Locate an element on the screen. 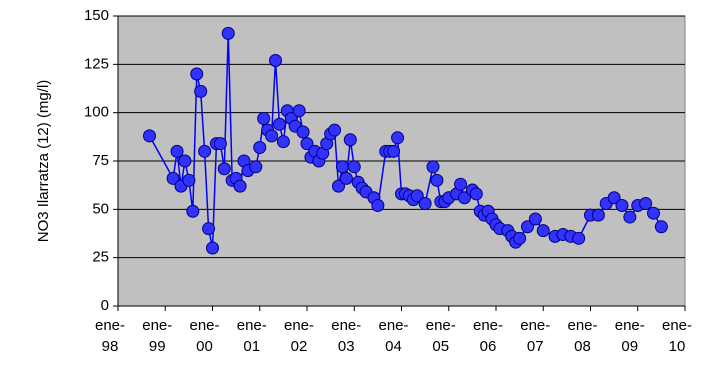 This screenshot has height=372, width=712. x-tick-label-part: 00 is located at coordinates (204, 346).